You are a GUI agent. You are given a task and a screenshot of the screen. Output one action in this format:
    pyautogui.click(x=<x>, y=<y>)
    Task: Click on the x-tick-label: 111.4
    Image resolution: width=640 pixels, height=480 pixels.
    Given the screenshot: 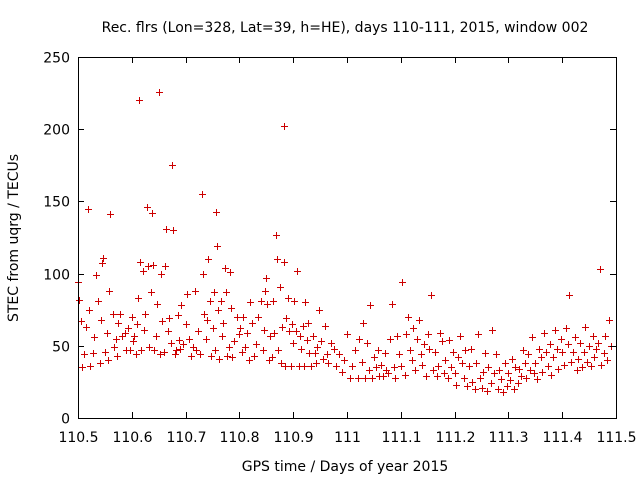 What is the action you would take?
    pyautogui.click(x=562, y=438)
    